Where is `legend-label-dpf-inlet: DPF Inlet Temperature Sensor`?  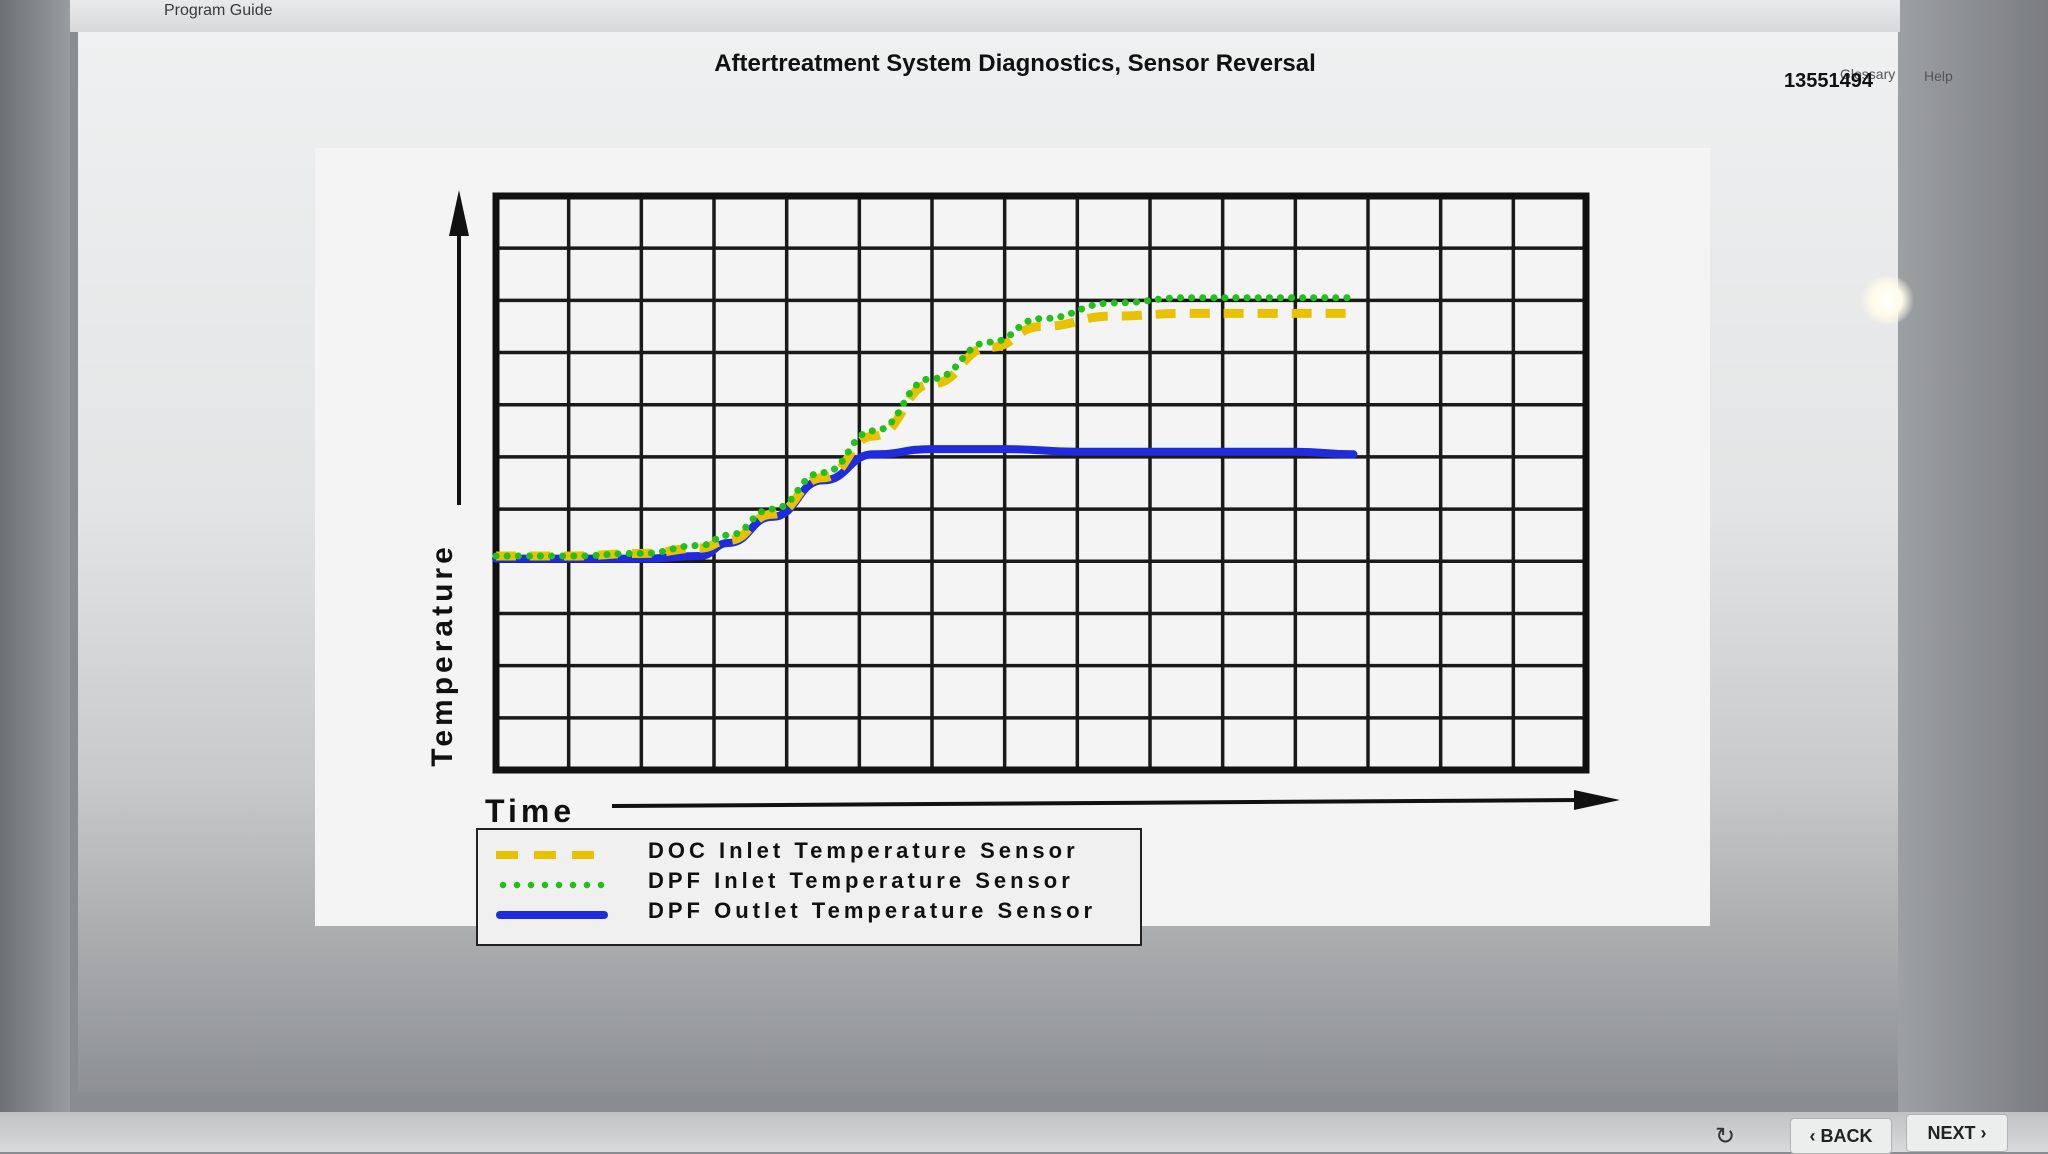 legend-label-dpf-inlet: DPF Inlet Temperature Sensor is located at coordinates (861, 880).